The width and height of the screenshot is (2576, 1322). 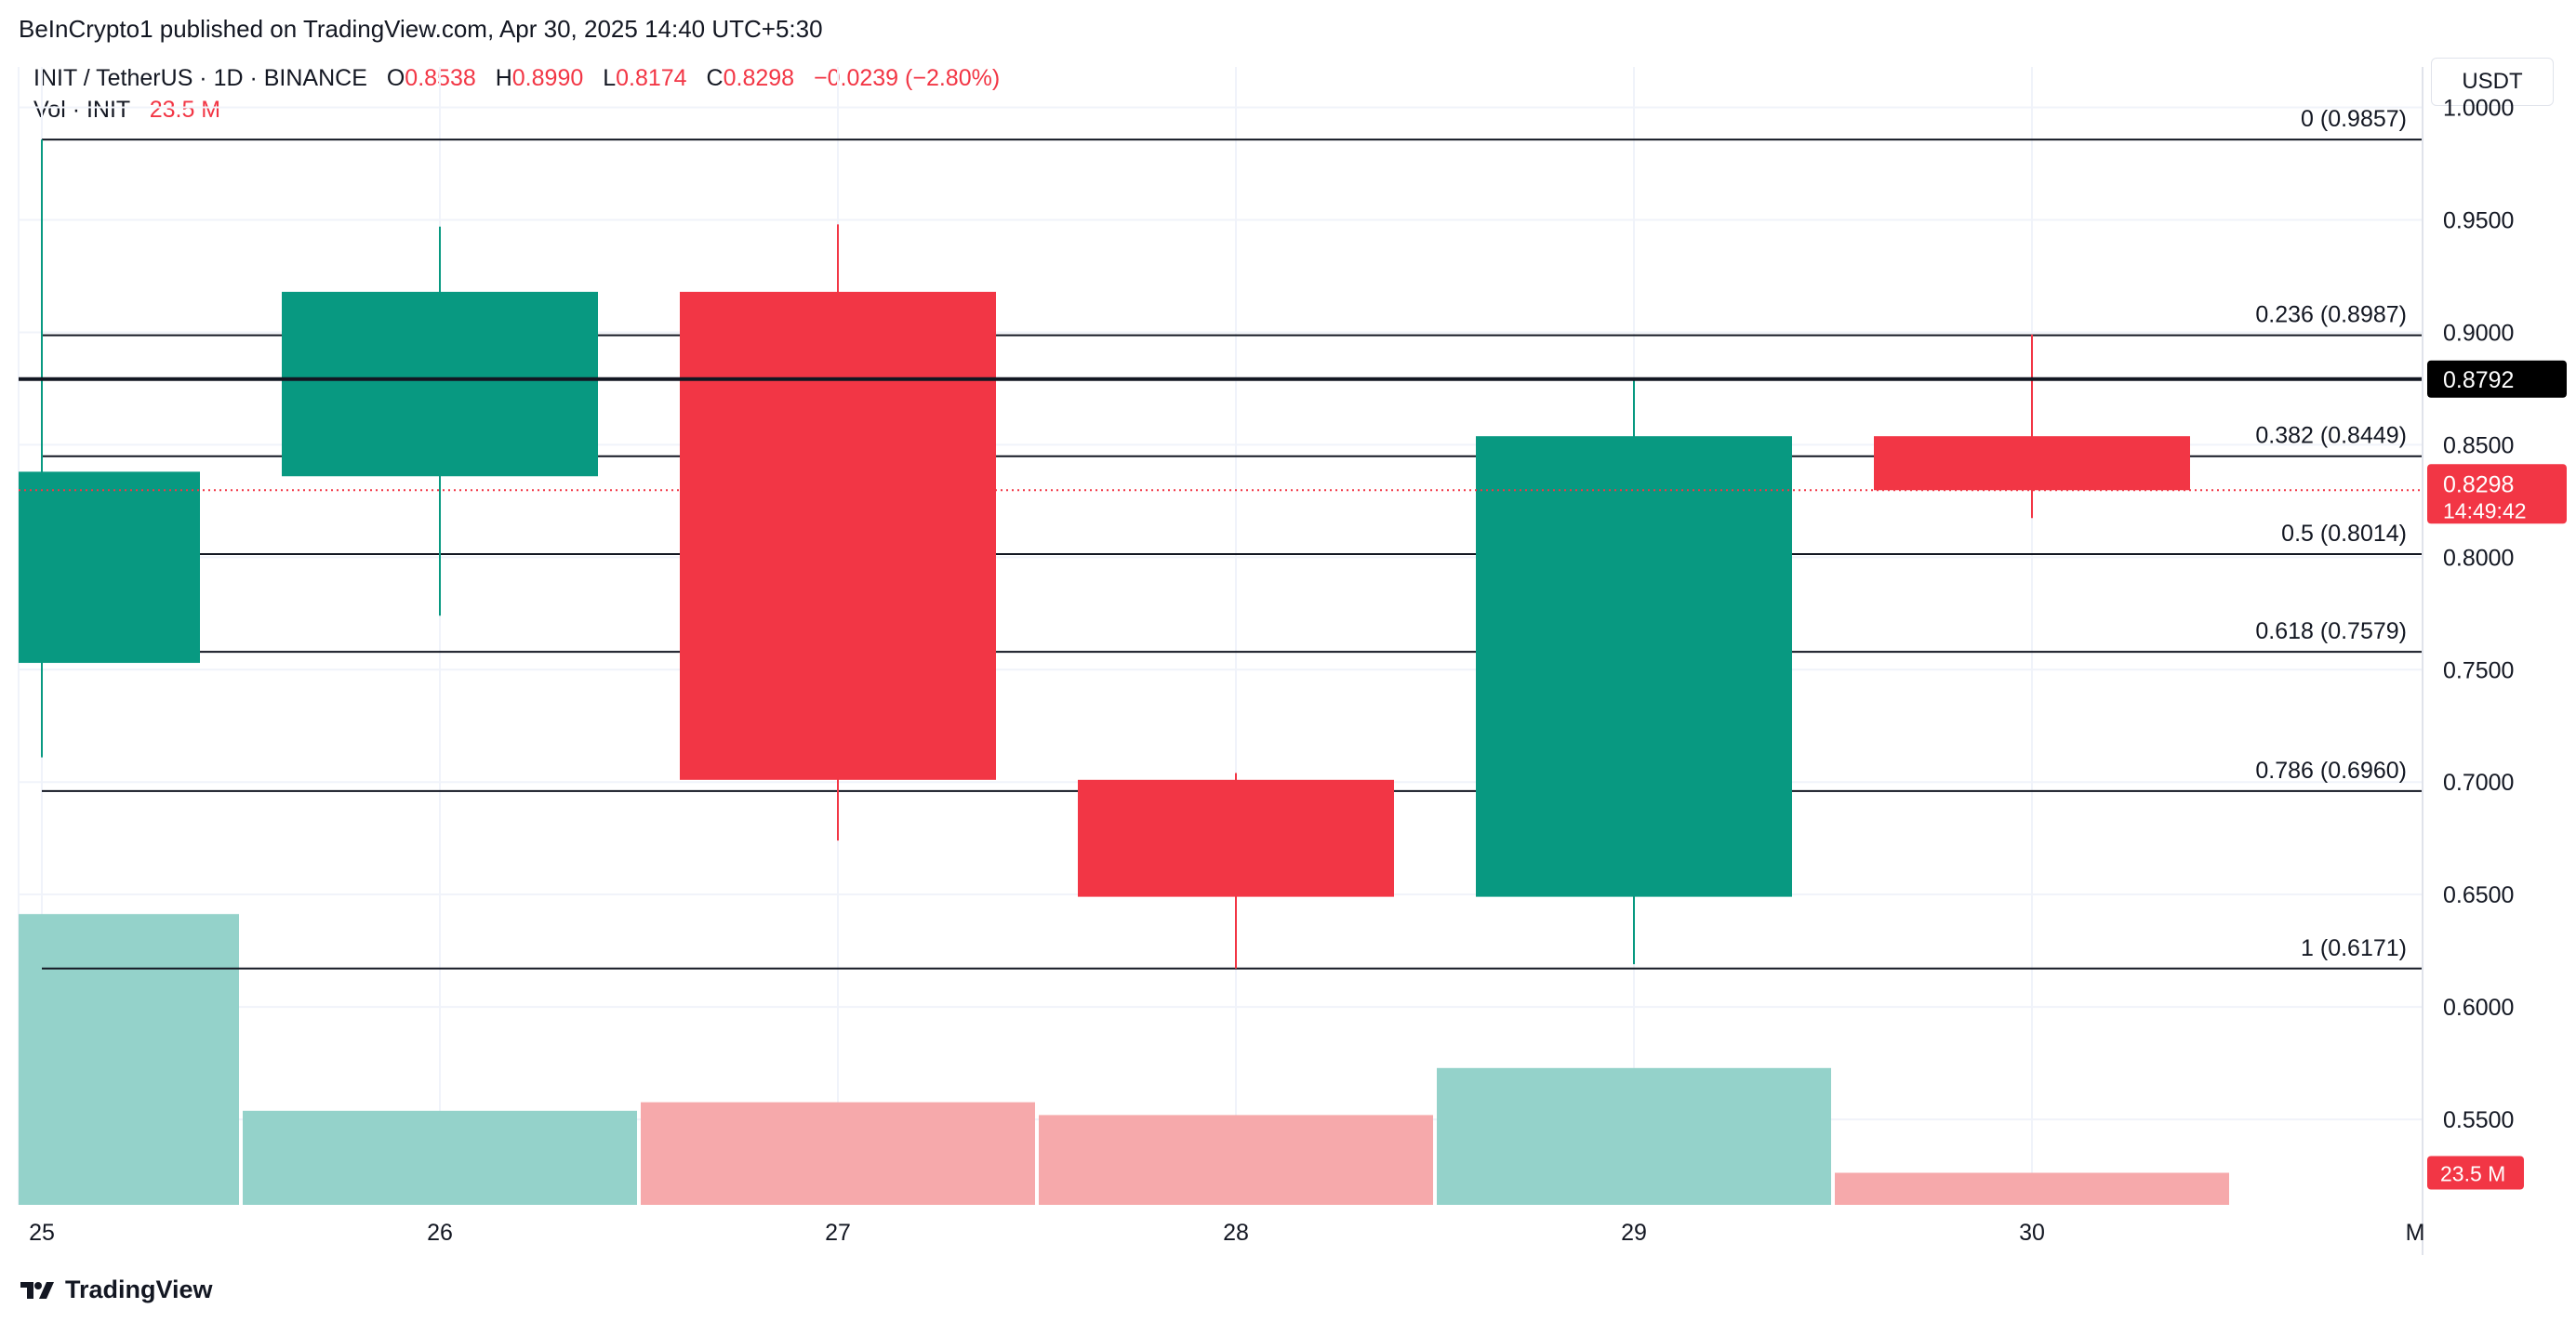 What do you see at coordinates (200, 78) in the screenshot?
I see `symbol-name: INIT / TetherUS · 1D · BINANCE` at bounding box center [200, 78].